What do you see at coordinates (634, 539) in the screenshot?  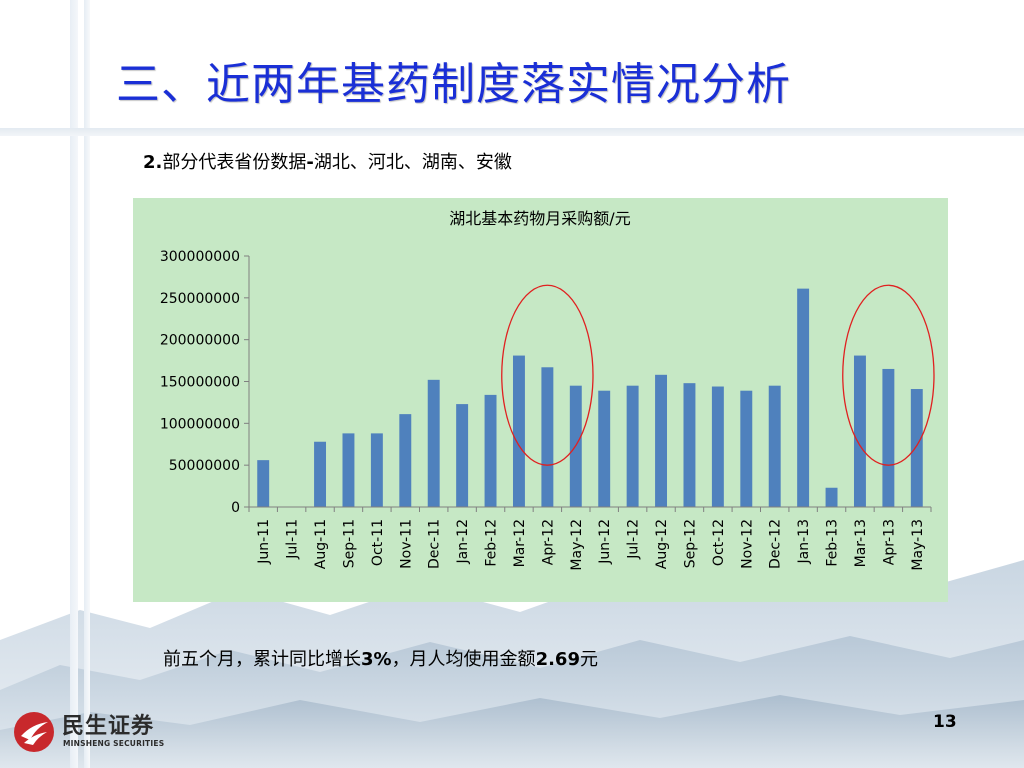 I see `x-tick-label: Jul-12` at bounding box center [634, 539].